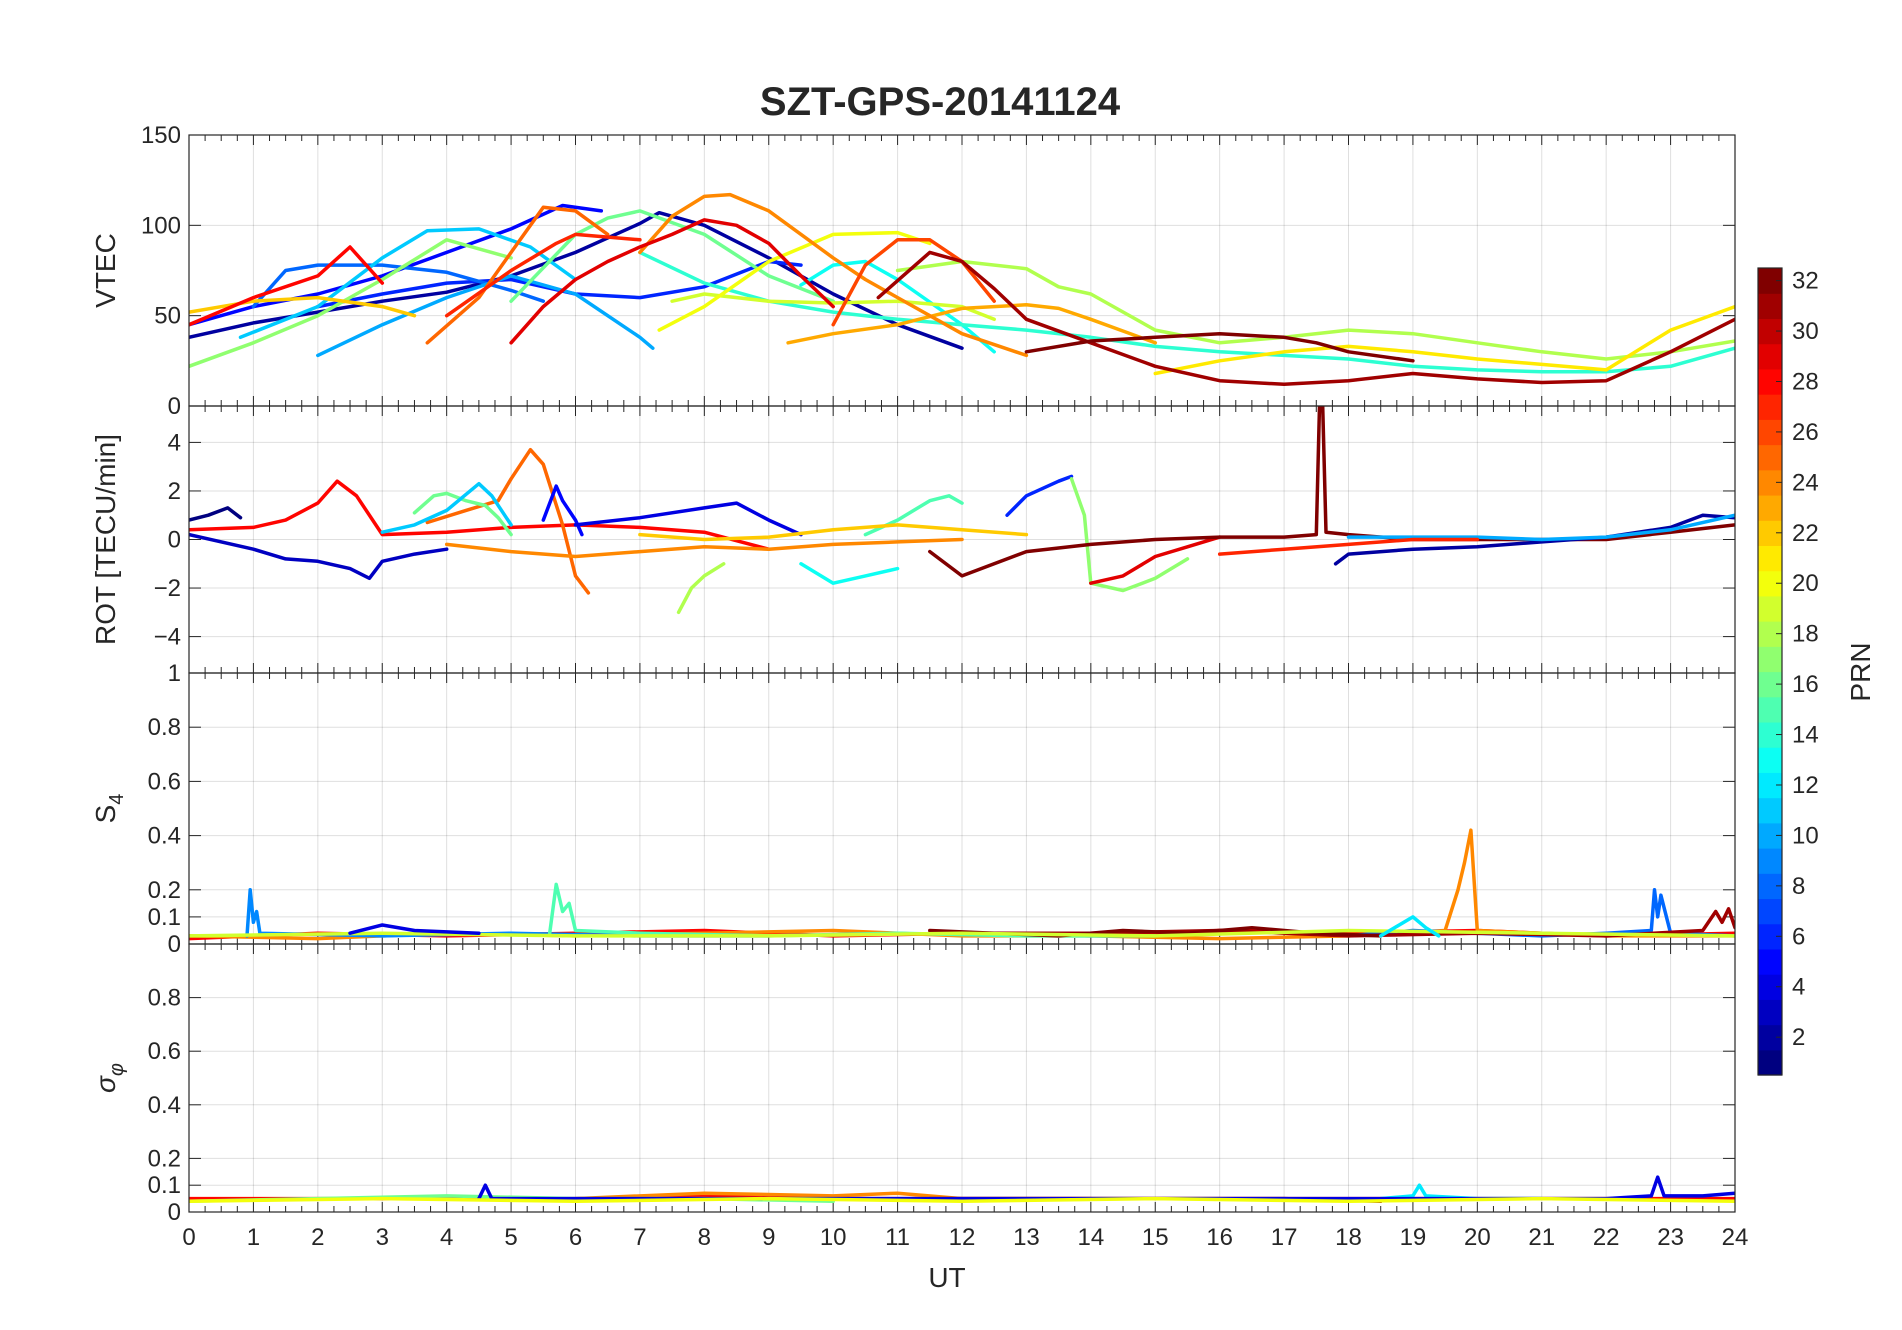  What do you see at coordinates (174, 491) in the screenshot?
I see `y-tick-label: 2` at bounding box center [174, 491].